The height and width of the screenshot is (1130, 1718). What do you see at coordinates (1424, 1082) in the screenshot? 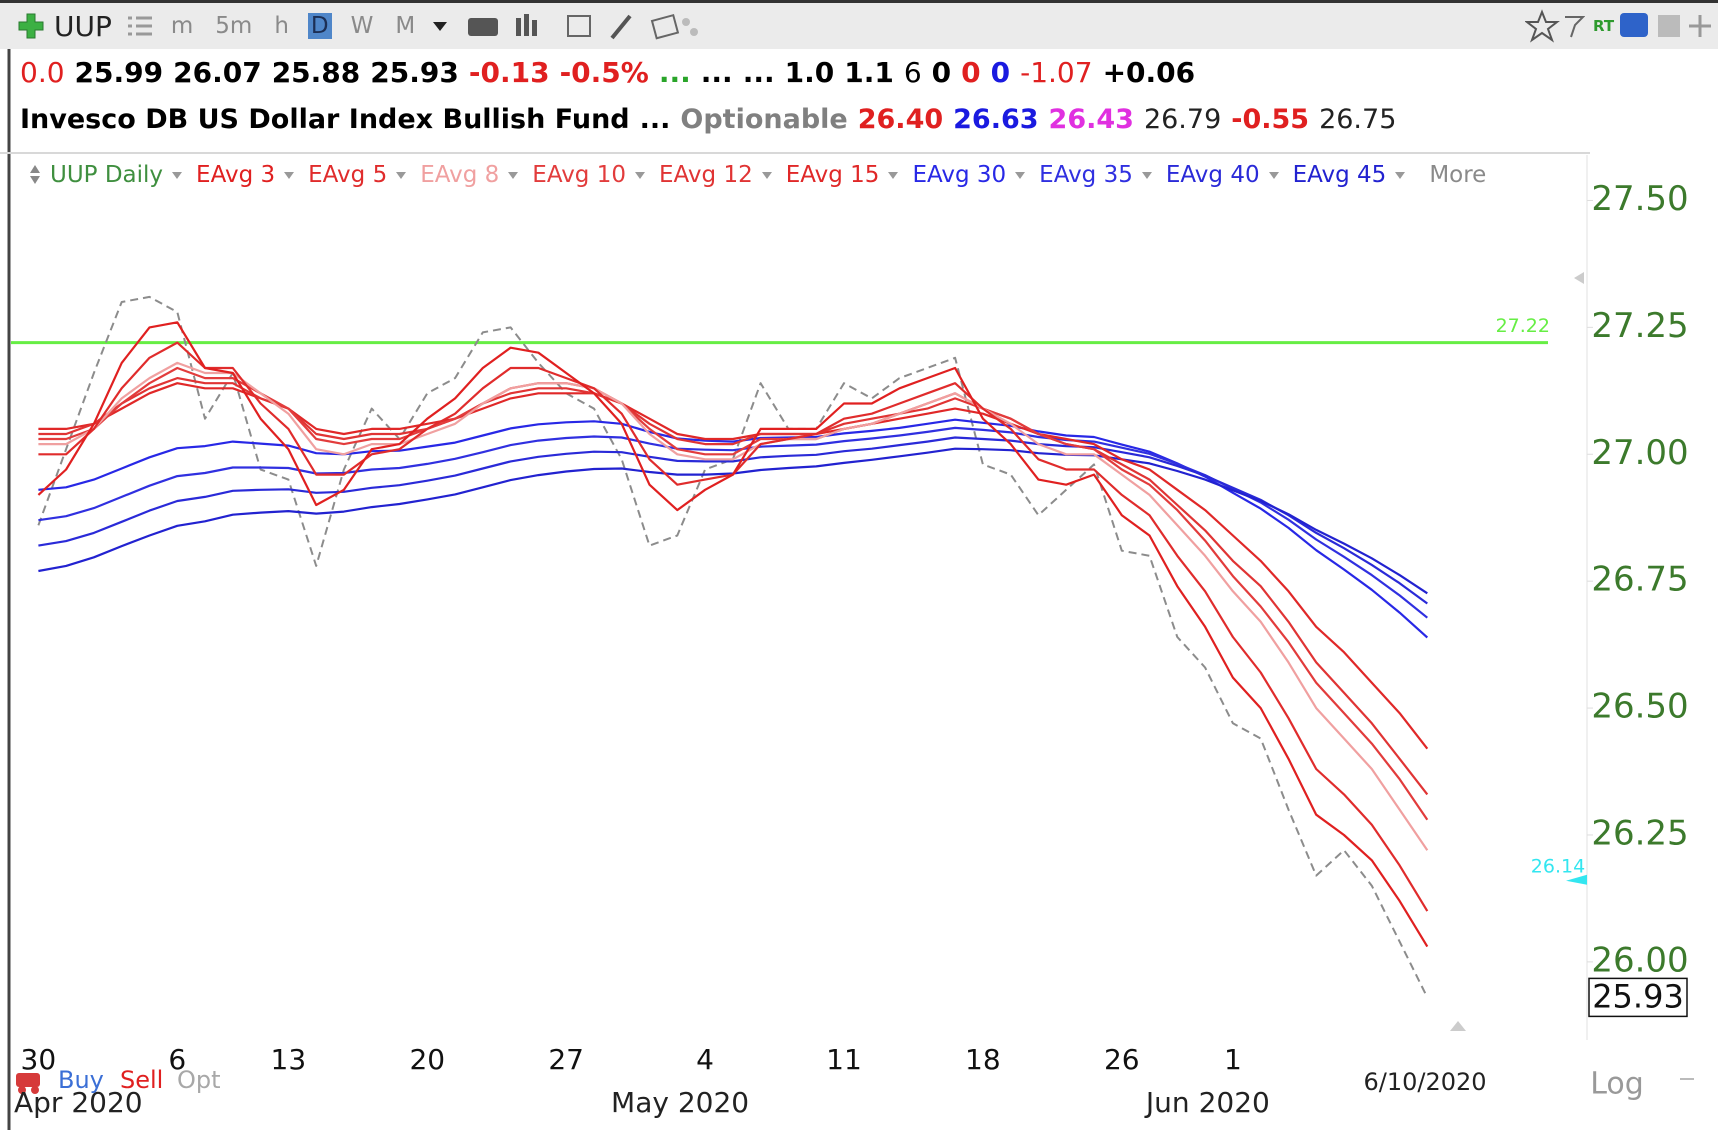
I see `last-date: 6/10/2020` at bounding box center [1424, 1082].